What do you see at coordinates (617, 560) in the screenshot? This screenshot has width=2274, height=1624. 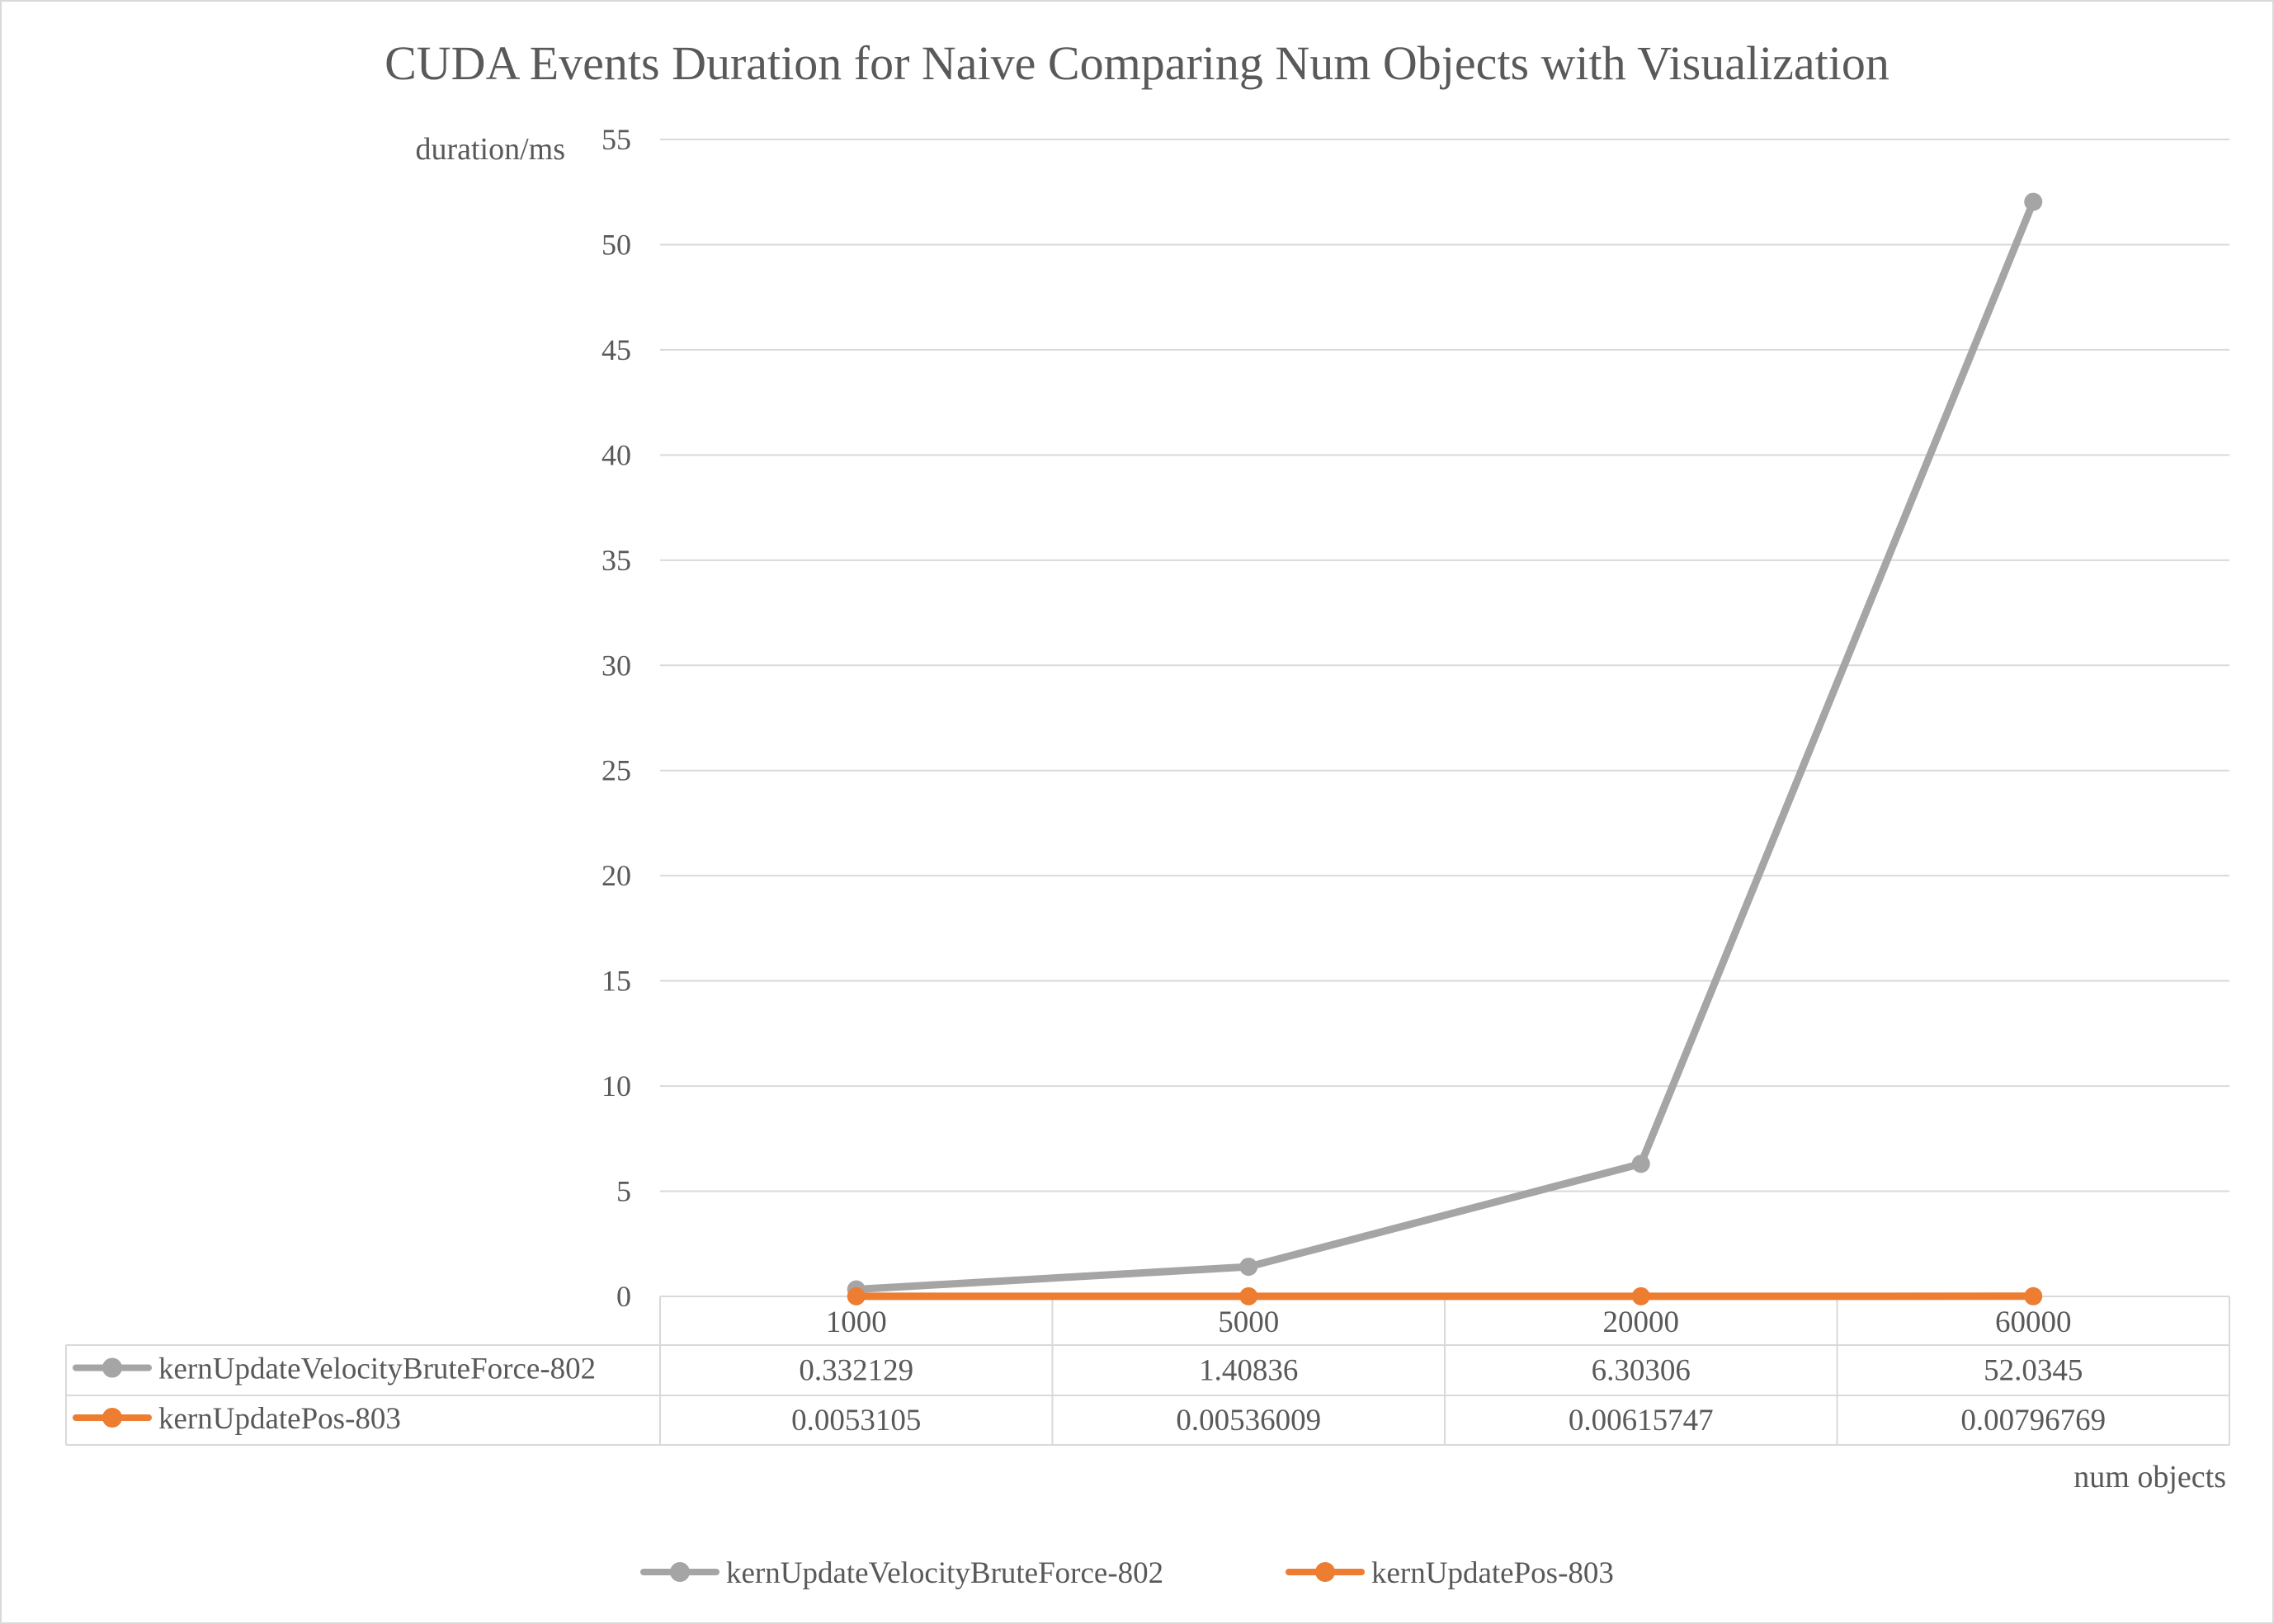 I see `y-tick-label: 35` at bounding box center [617, 560].